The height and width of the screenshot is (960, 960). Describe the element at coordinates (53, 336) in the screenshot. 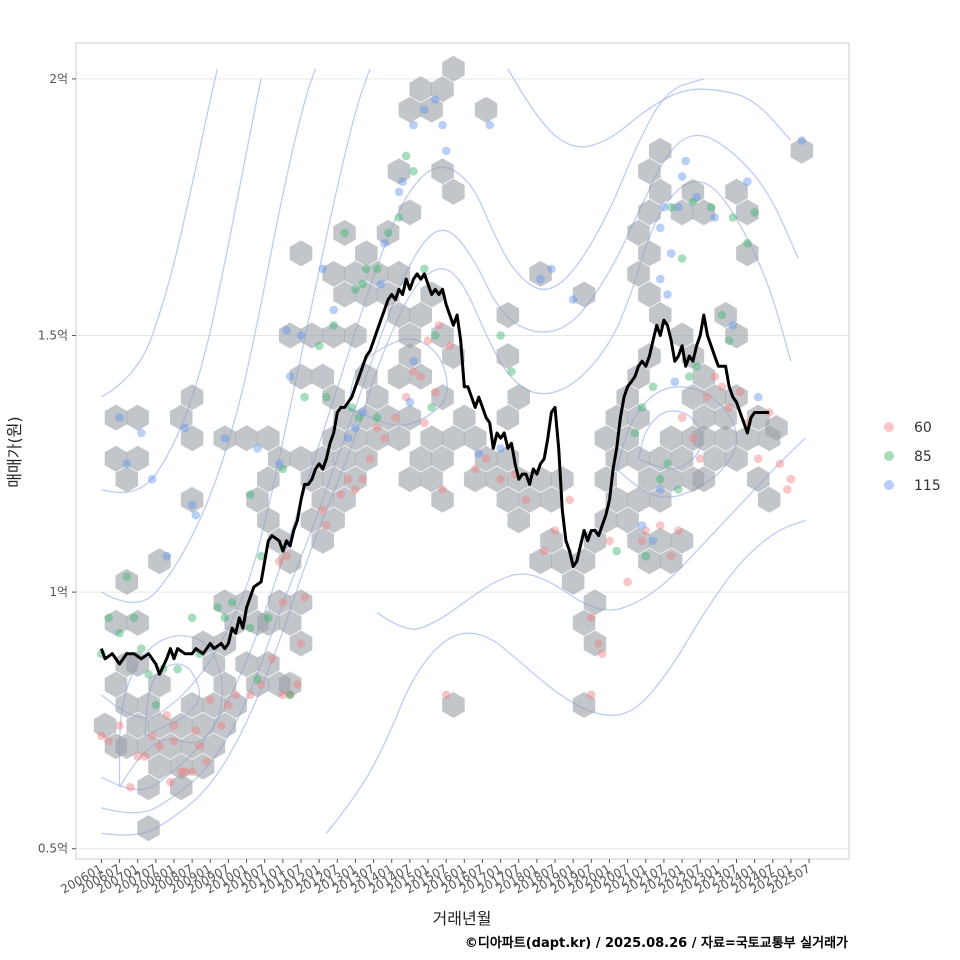

I see `y-tick-label: 1.5억` at that location.